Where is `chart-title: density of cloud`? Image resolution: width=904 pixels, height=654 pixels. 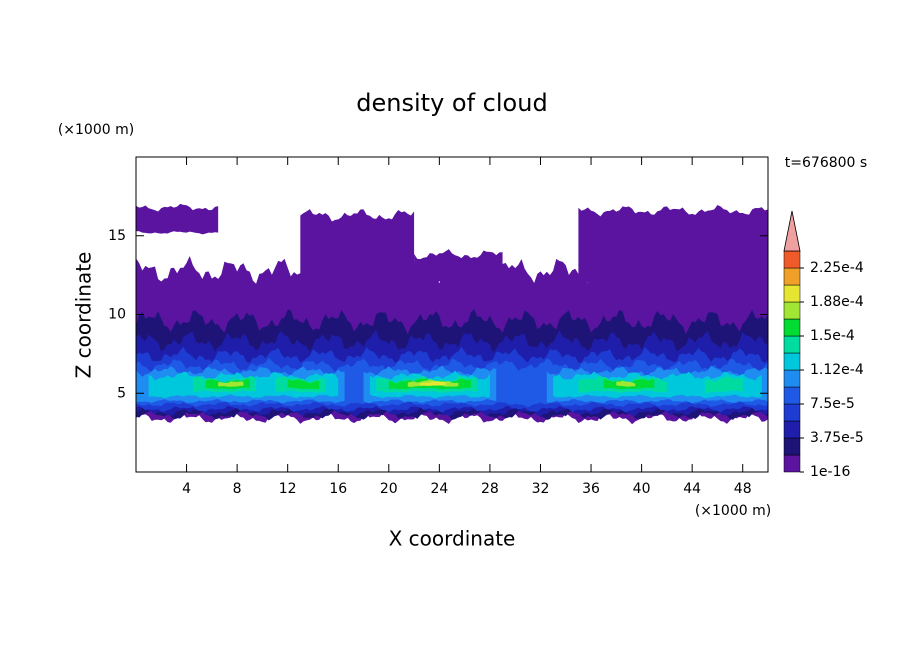
chart-title: density of cloud is located at coordinates (451, 103).